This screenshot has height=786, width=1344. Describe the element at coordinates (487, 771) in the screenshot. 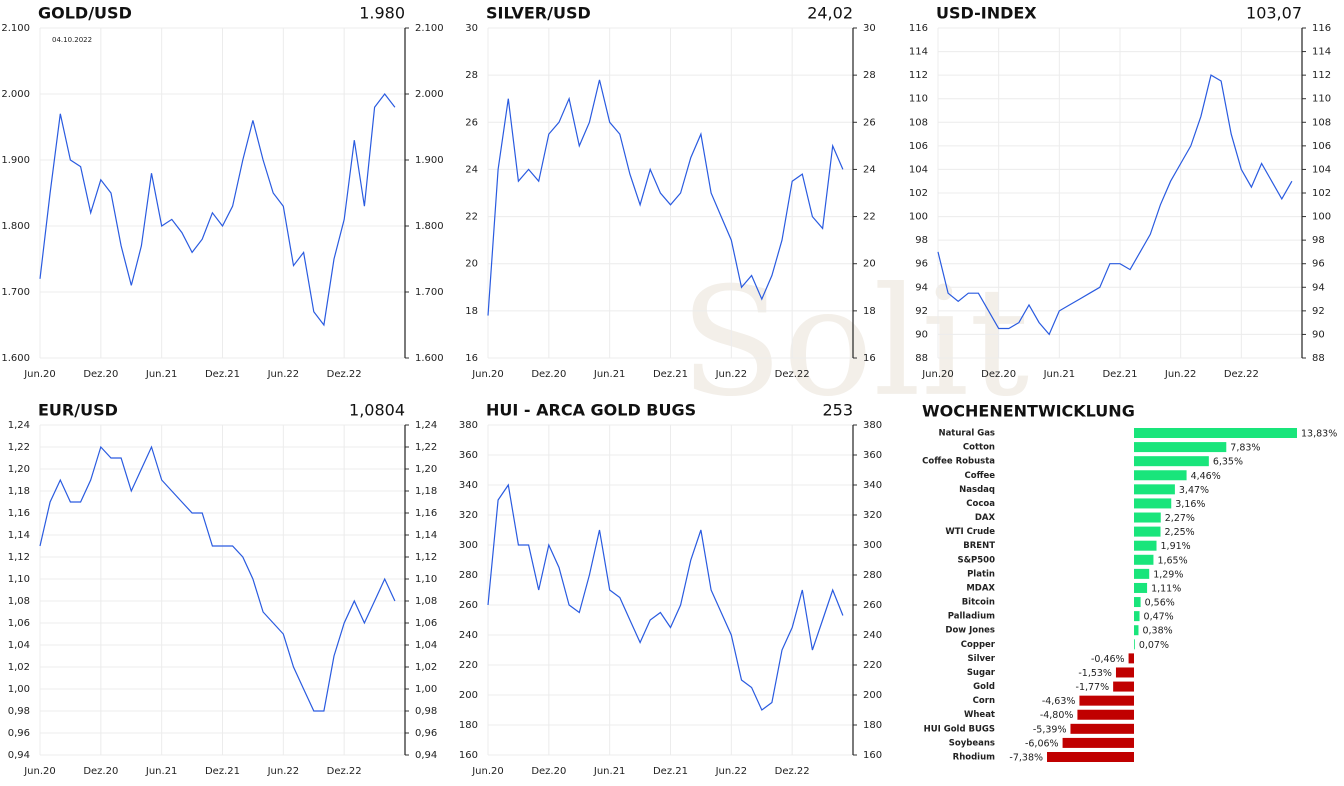

I see `x-tick-label: Jun.20` at that location.